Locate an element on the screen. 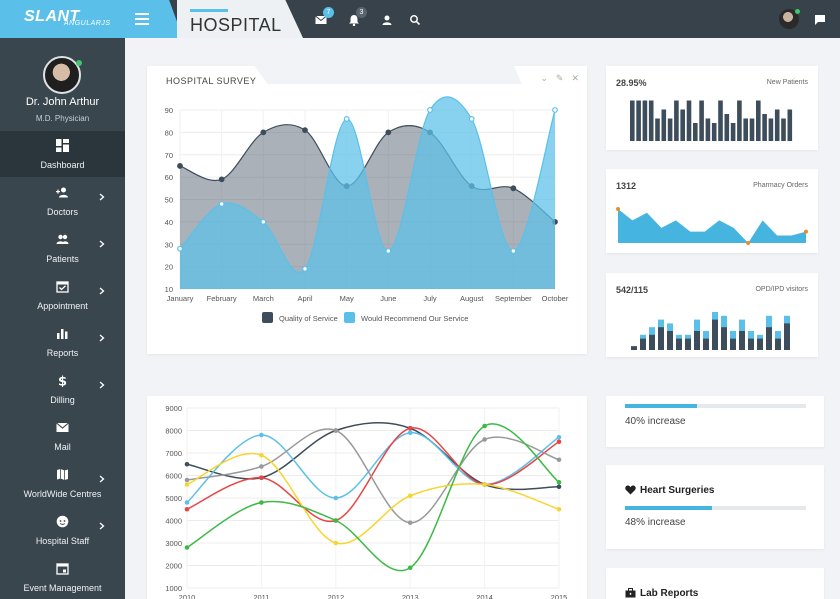 This screenshot has width=840, height=599. user-icon is located at coordinates (387, 20).